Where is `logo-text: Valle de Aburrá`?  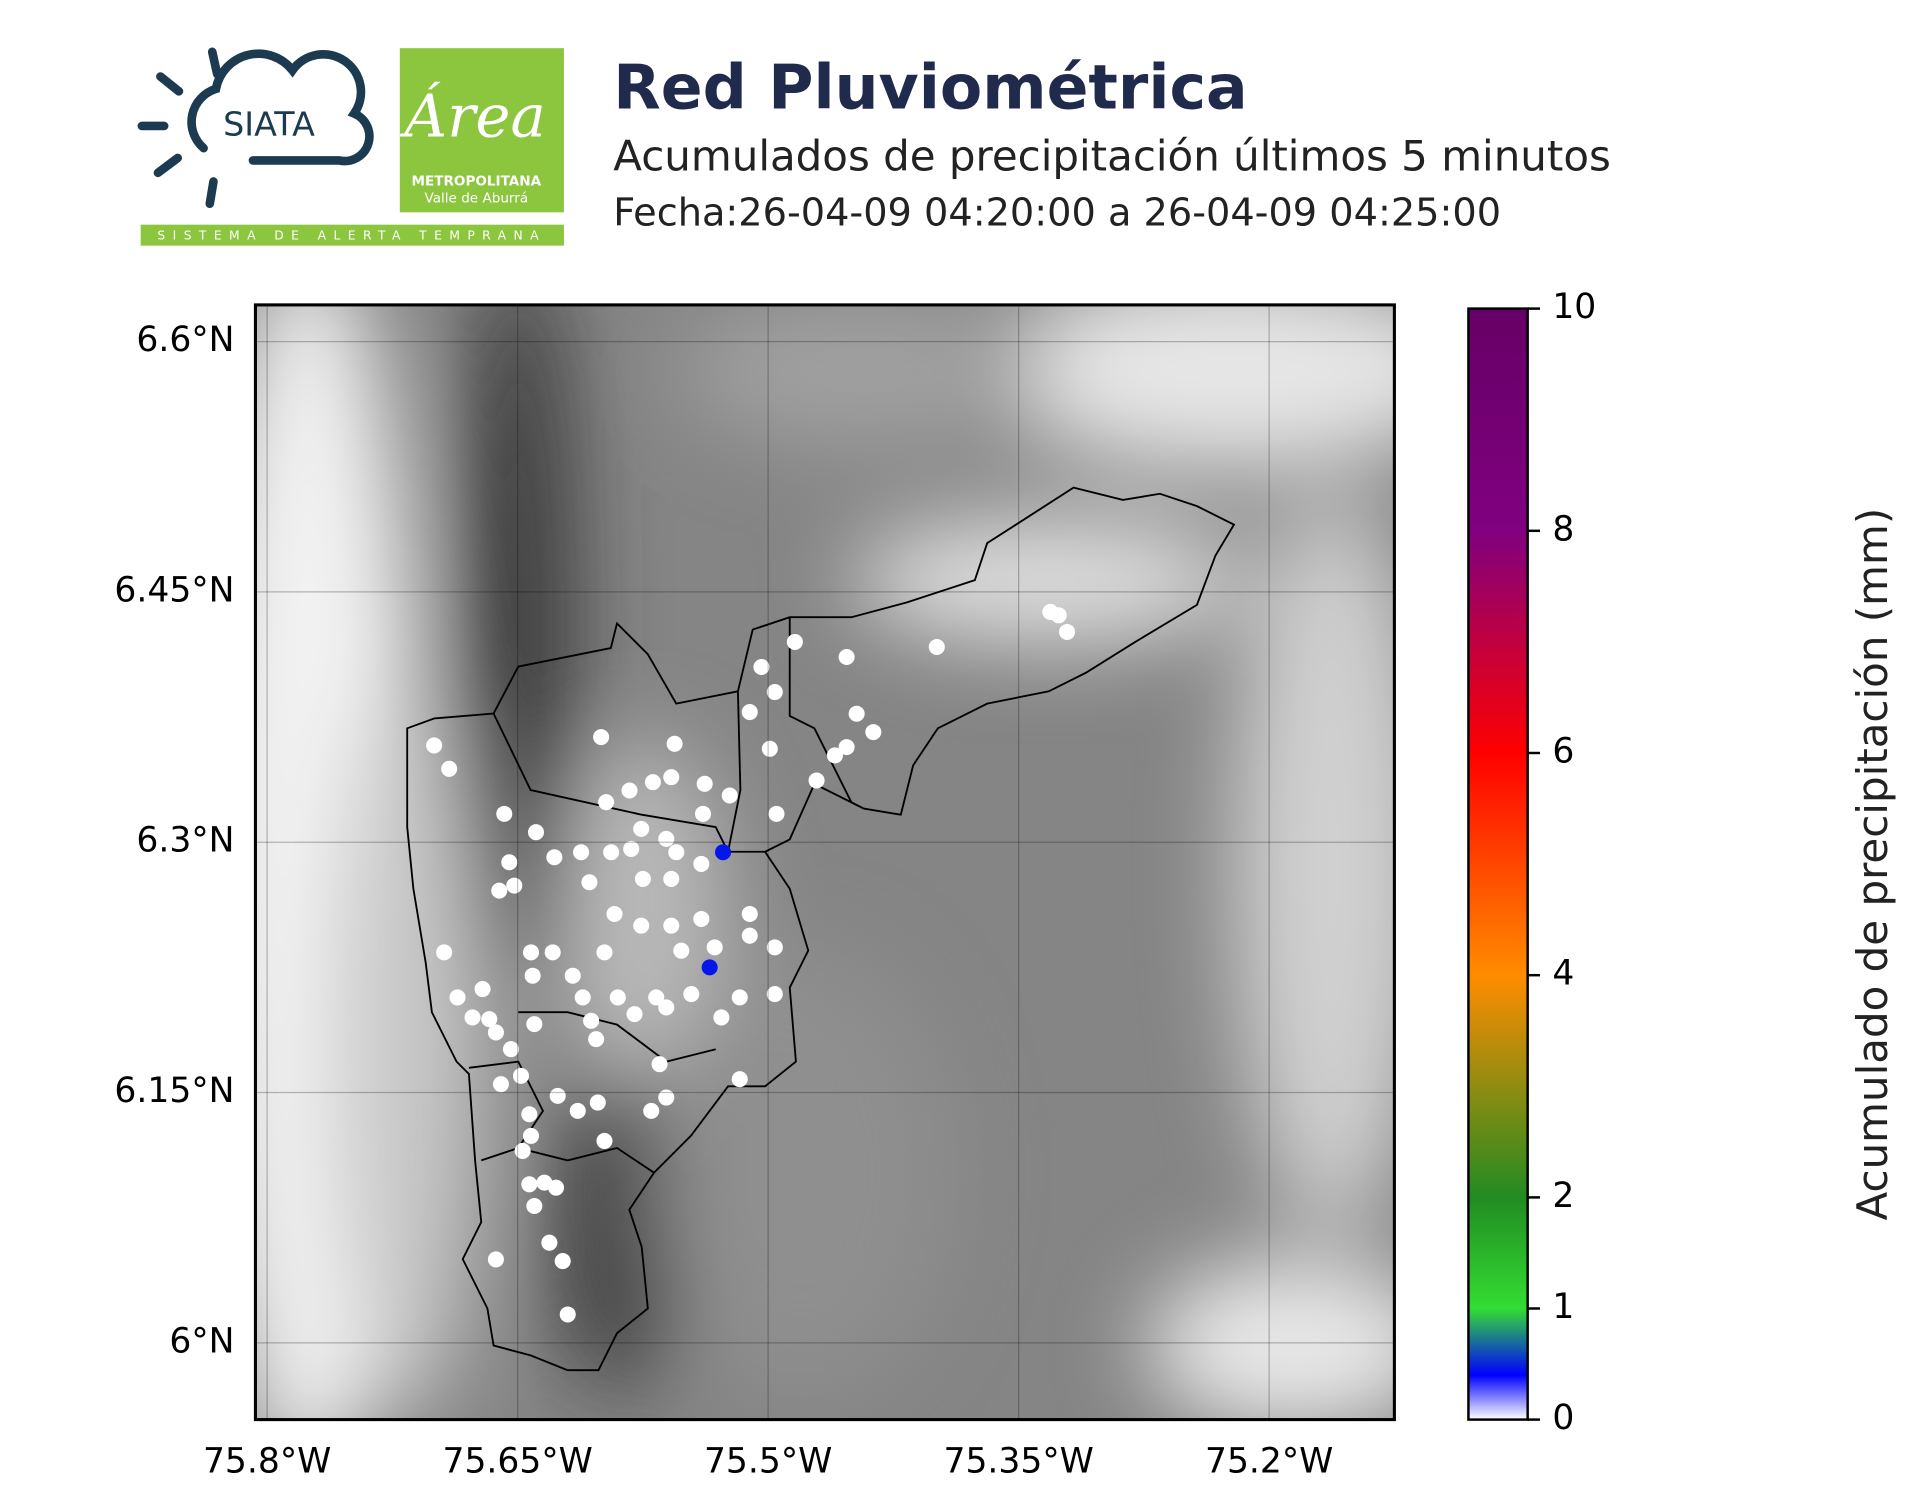 logo-text: Valle de Aburrá is located at coordinates (476, 199).